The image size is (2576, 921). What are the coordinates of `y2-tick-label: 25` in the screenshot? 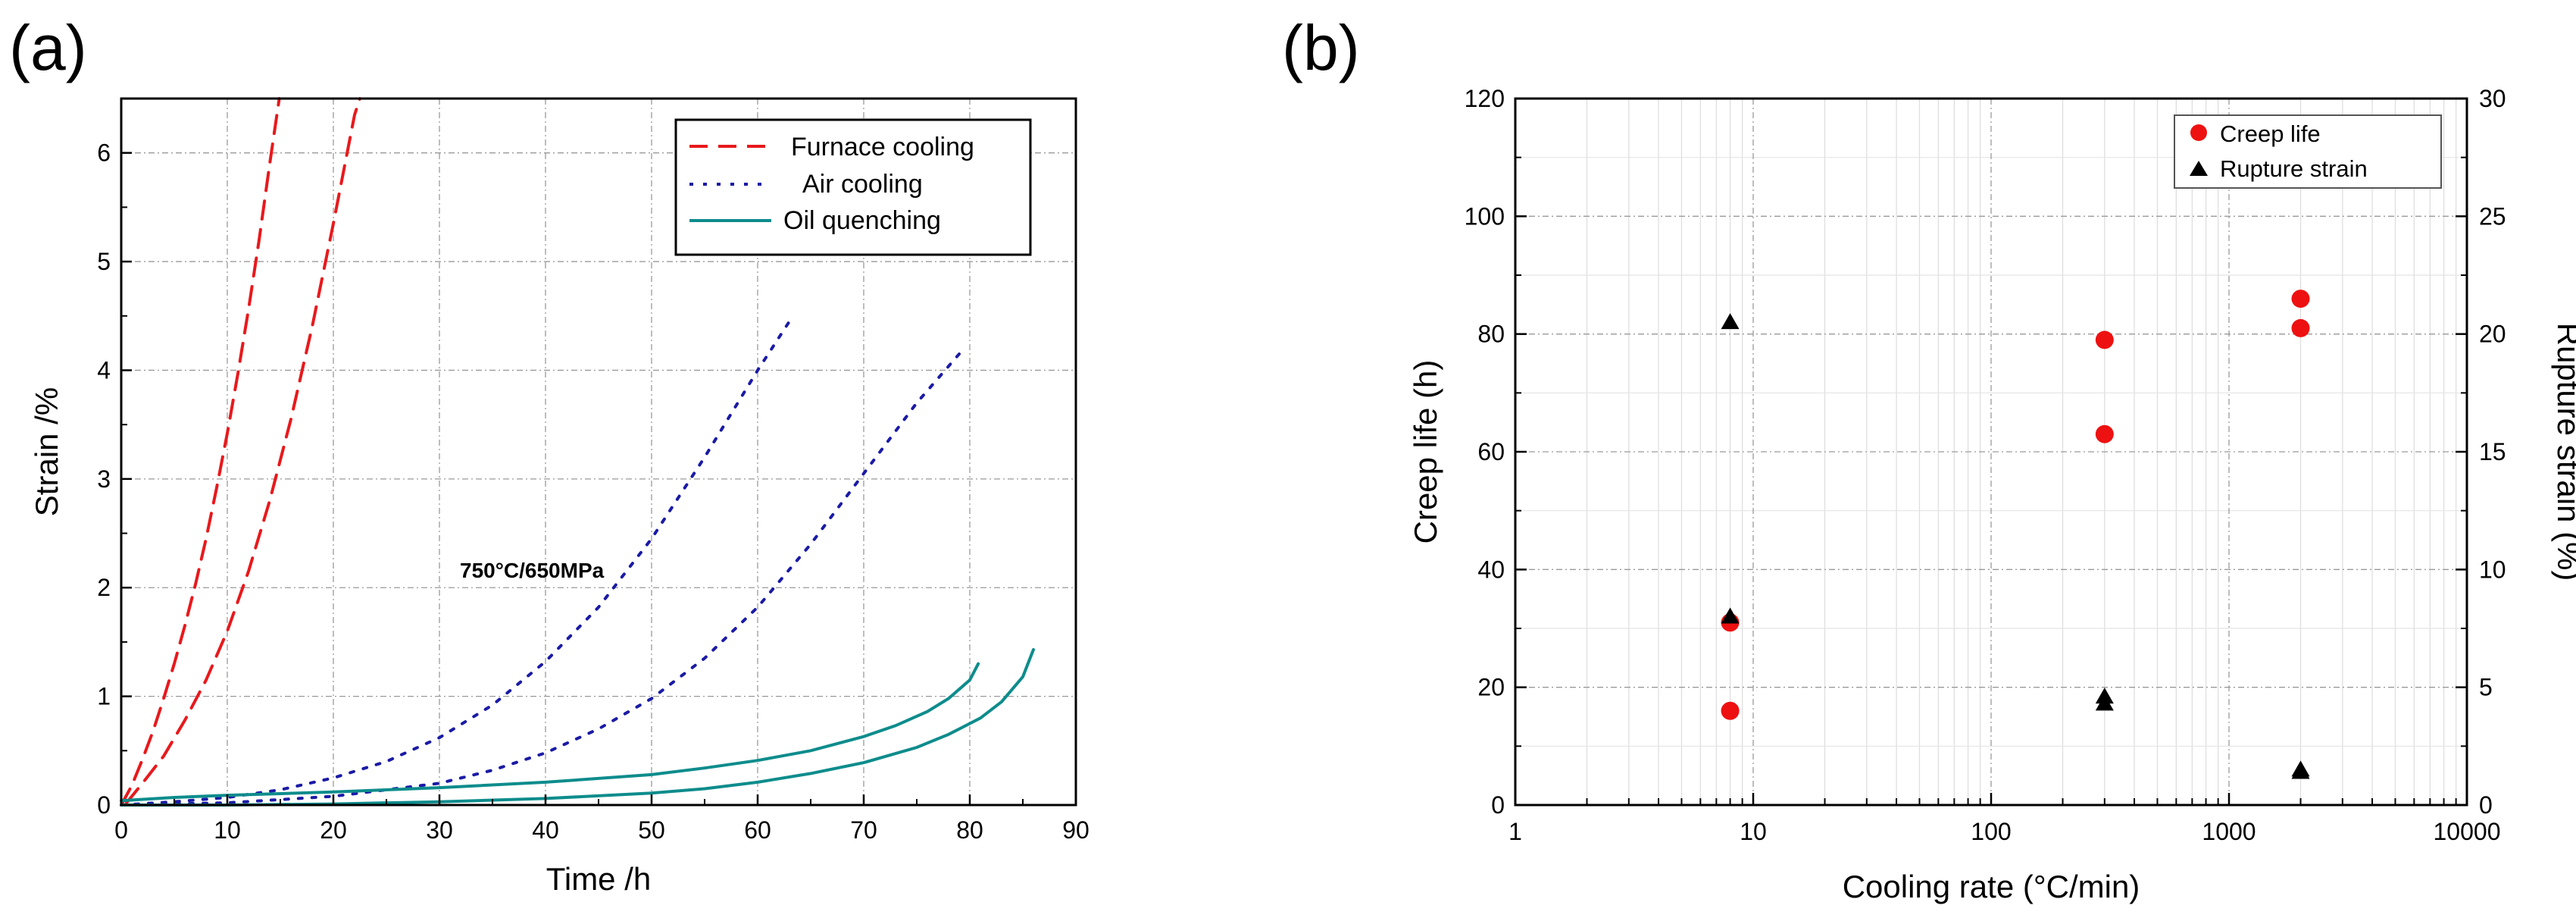 It's located at (2492, 216).